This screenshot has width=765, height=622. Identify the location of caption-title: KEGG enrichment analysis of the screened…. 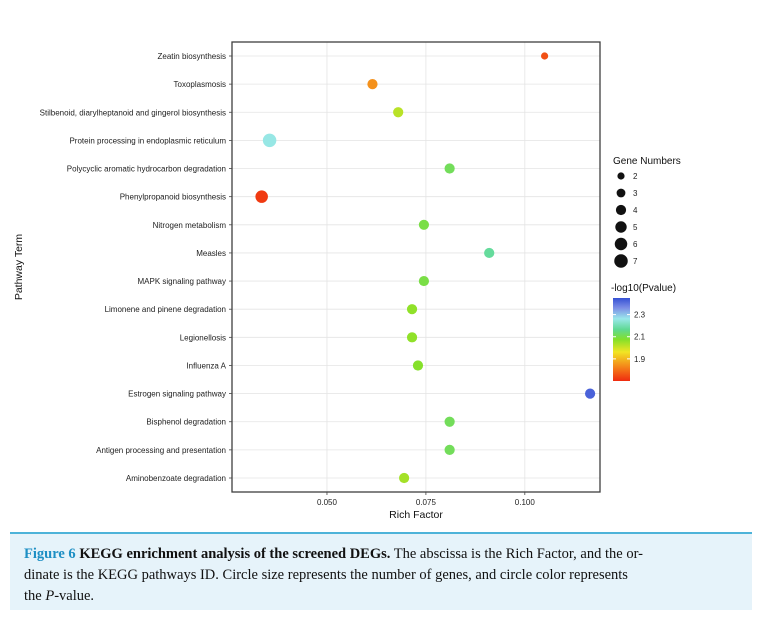
(235, 554).